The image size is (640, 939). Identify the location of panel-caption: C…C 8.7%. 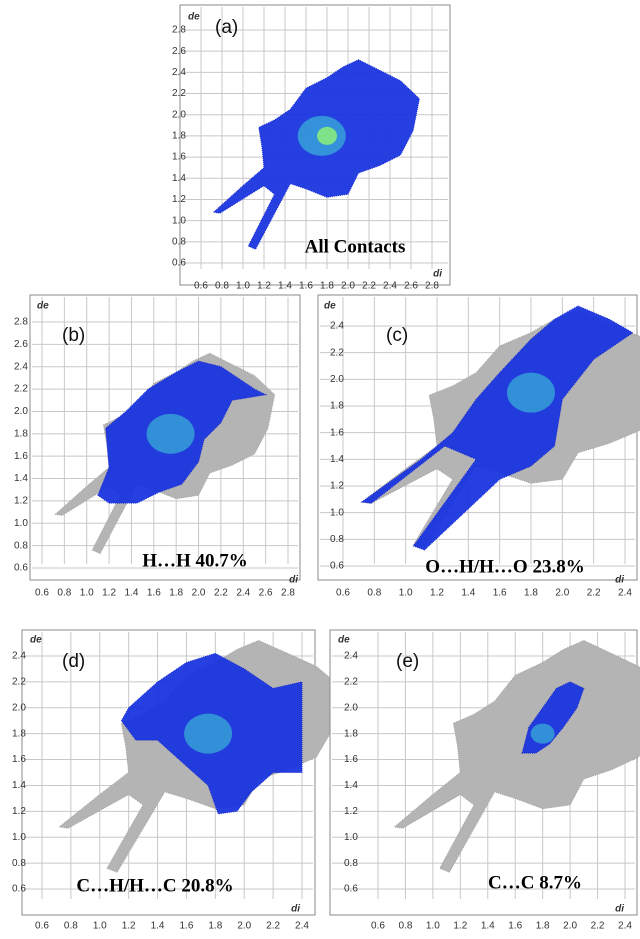
(535, 882).